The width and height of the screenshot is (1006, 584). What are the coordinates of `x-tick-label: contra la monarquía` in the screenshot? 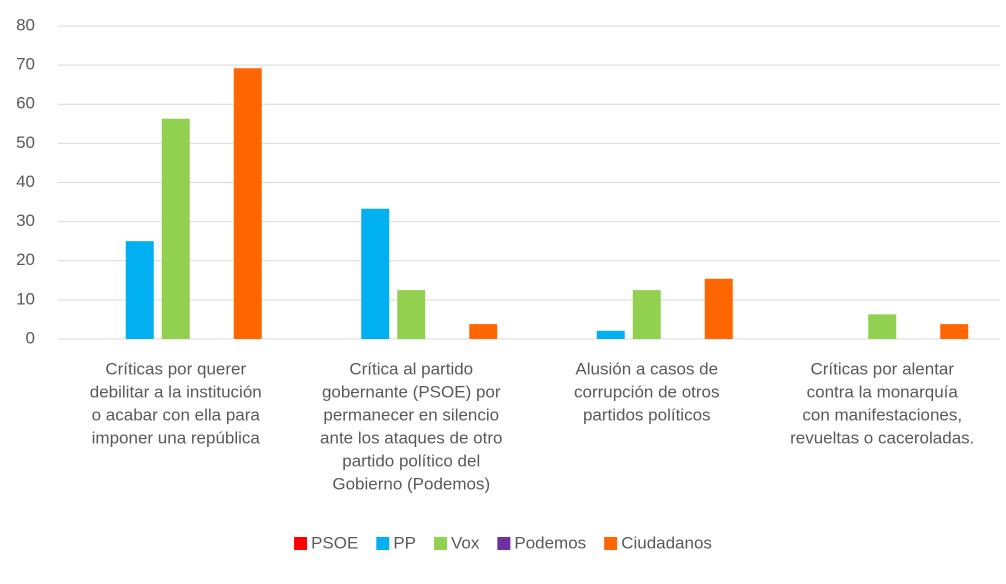 It's located at (883, 391).